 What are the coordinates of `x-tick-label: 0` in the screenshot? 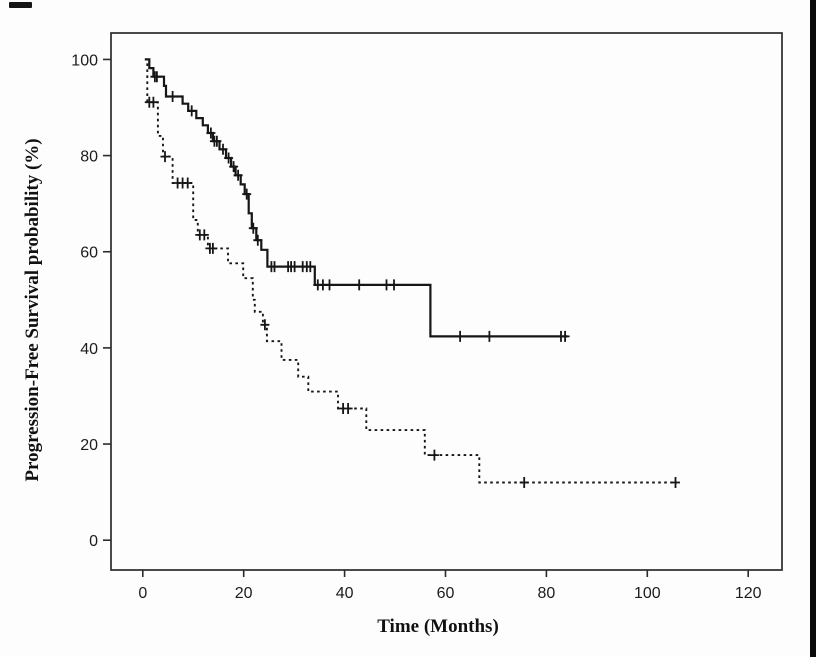 It's located at (142, 593).